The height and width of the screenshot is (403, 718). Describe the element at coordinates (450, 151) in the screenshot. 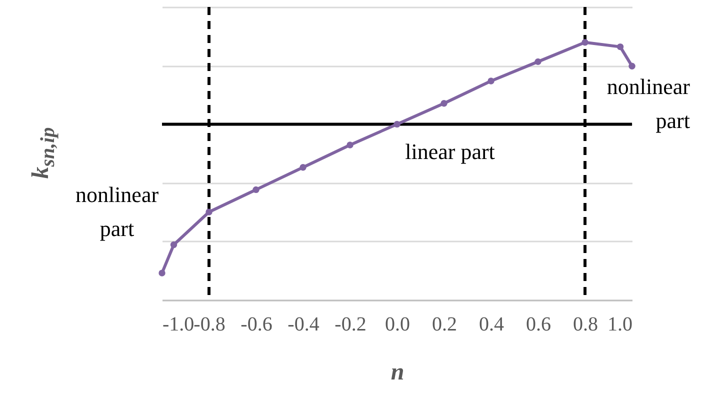

I see `annotation: linear part` at that location.